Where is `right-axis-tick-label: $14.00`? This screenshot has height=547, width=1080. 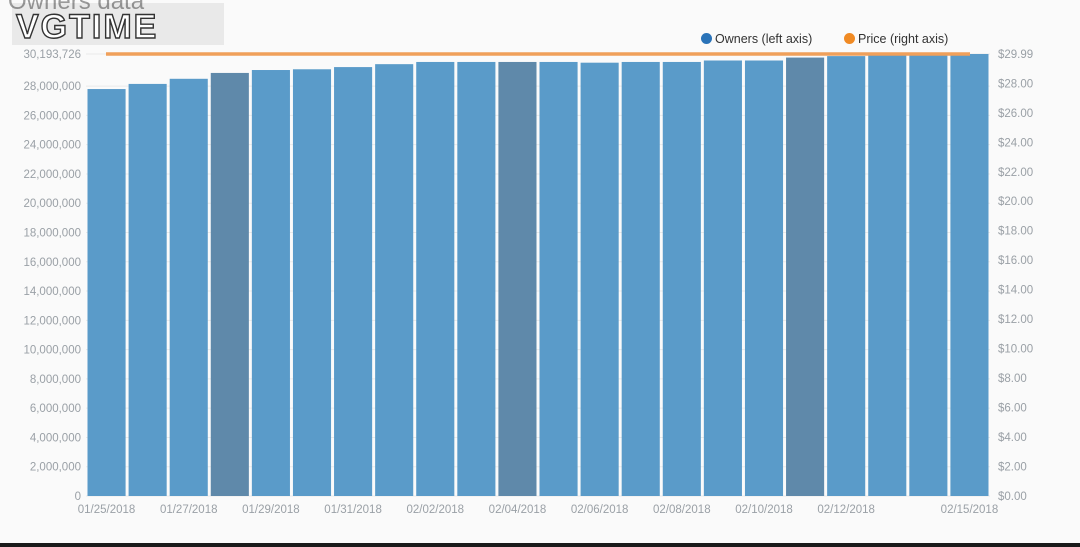
right-axis-tick-label: $14.00 is located at coordinates (1015, 291).